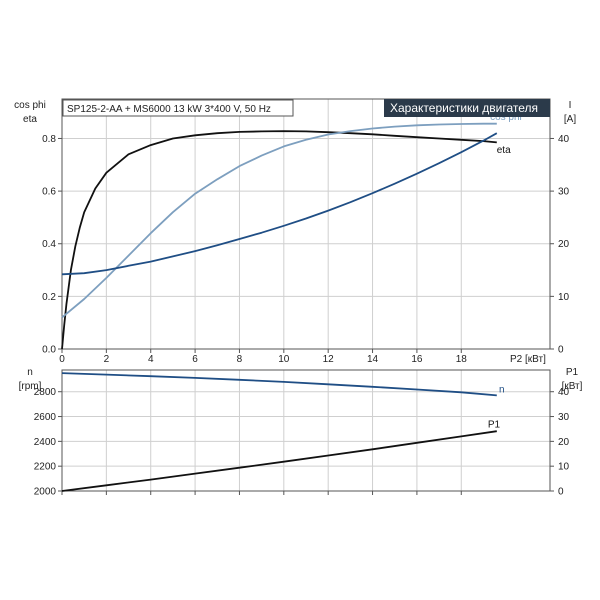 The image size is (600, 600). Describe the element at coordinates (107, 359) in the screenshot. I see `x-tick-label-1: 2` at that location.